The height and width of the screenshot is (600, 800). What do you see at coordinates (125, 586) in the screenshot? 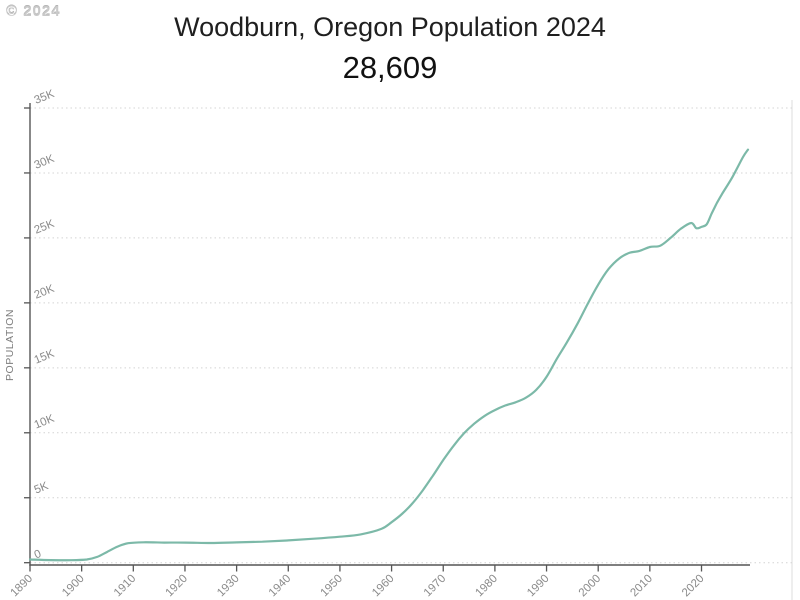
I see `x-tick-label: 1910` at bounding box center [125, 586].